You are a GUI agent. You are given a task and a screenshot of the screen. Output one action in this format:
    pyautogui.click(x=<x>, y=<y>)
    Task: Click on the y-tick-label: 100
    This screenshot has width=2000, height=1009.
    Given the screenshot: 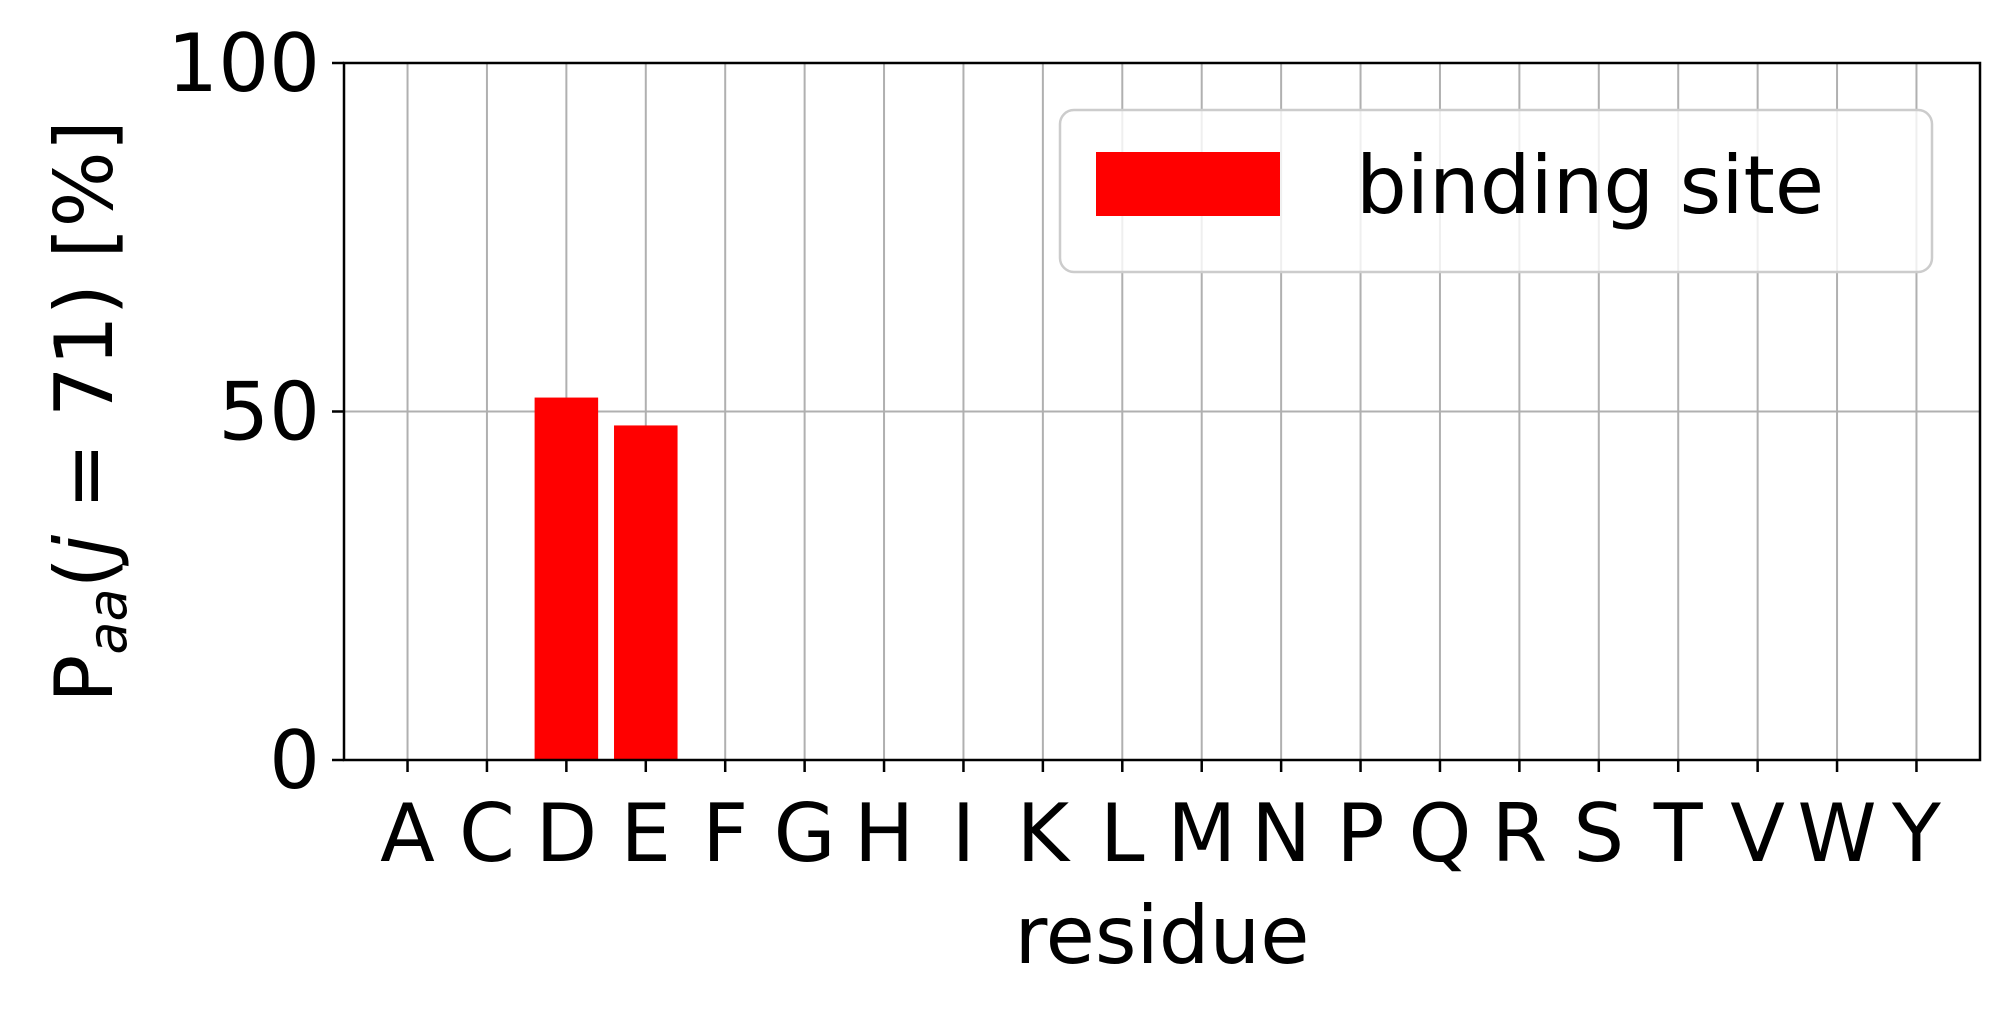 What is the action you would take?
    pyautogui.click(x=243, y=63)
    